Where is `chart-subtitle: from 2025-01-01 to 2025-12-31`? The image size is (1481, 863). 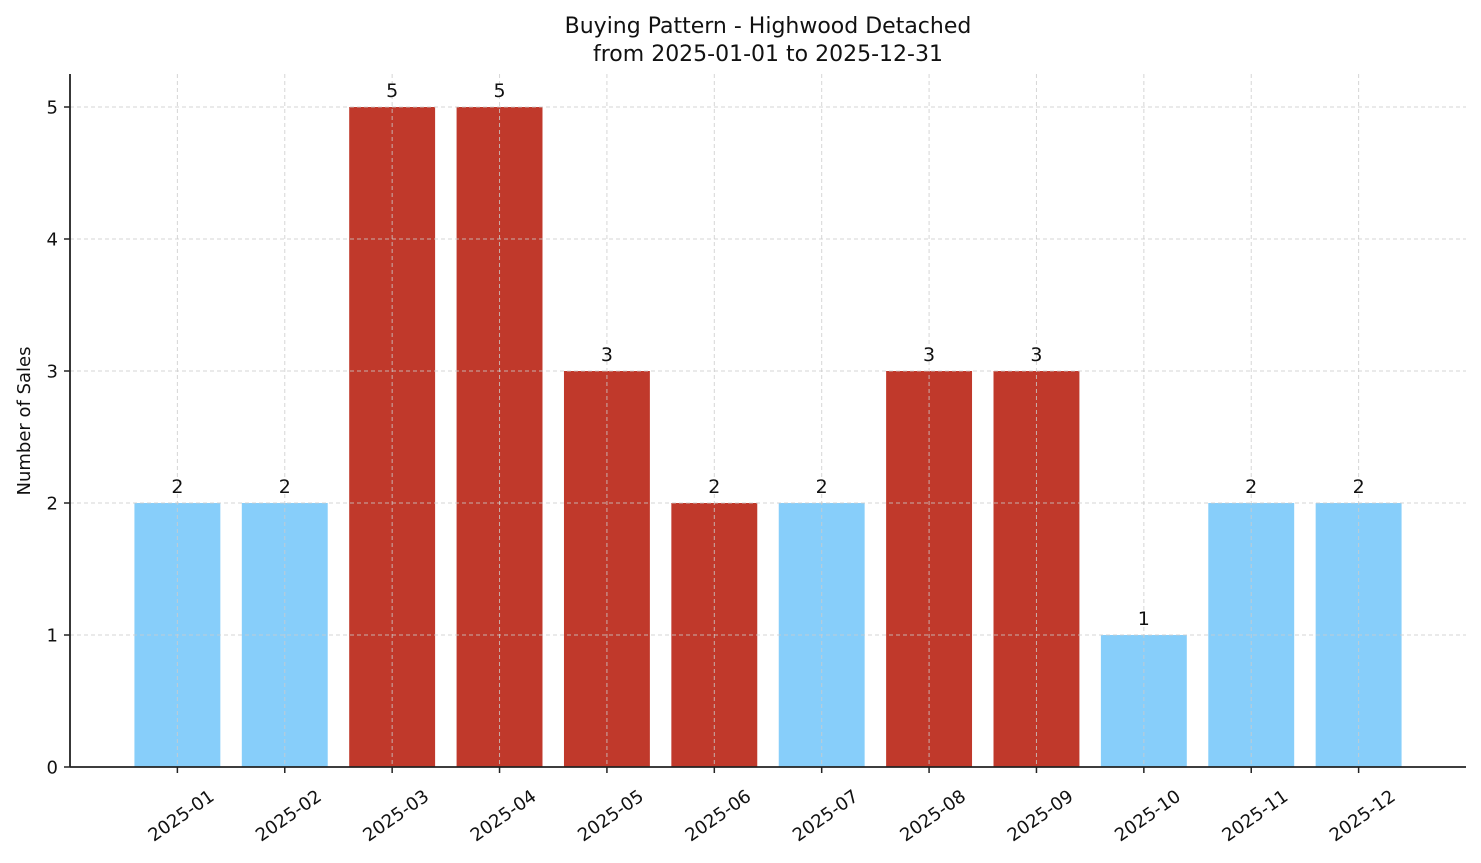
chart-subtitle: from 2025-01-01 to 2025-12-31 is located at coordinates (768, 54).